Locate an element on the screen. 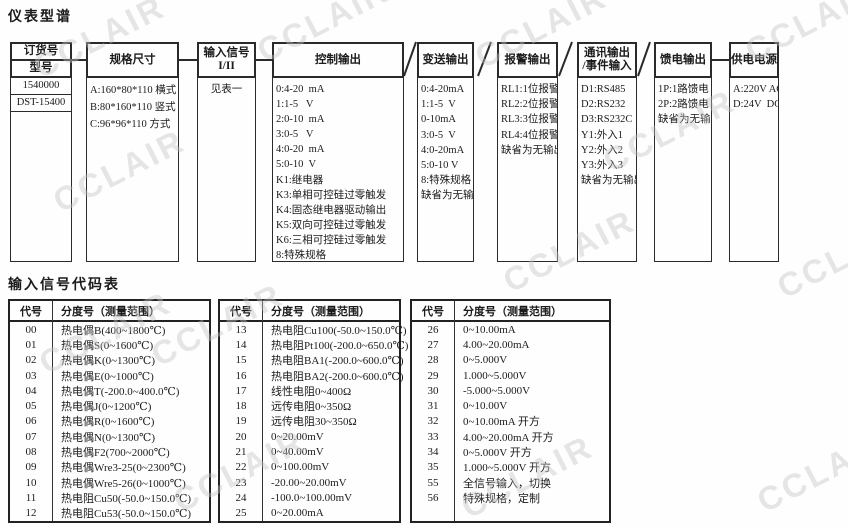  code-row: 11 热电阻Cu50(-50.0~150.0℃) is located at coordinates (109, 497).